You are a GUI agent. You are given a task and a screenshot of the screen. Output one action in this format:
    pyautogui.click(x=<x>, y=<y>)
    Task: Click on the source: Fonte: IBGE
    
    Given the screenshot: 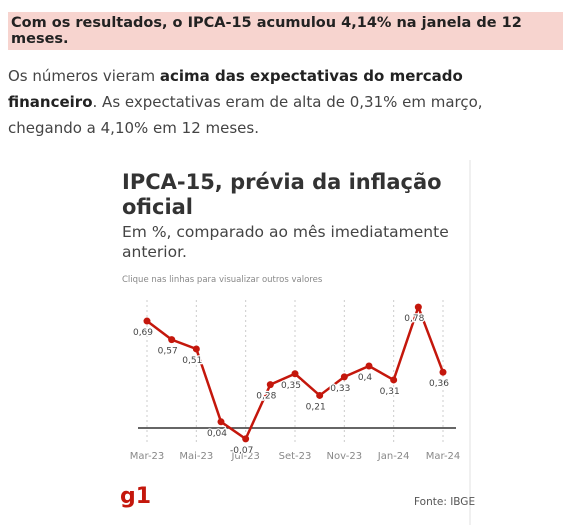 What is the action you would take?
    pyautogui.click(x=445, y=502)
    